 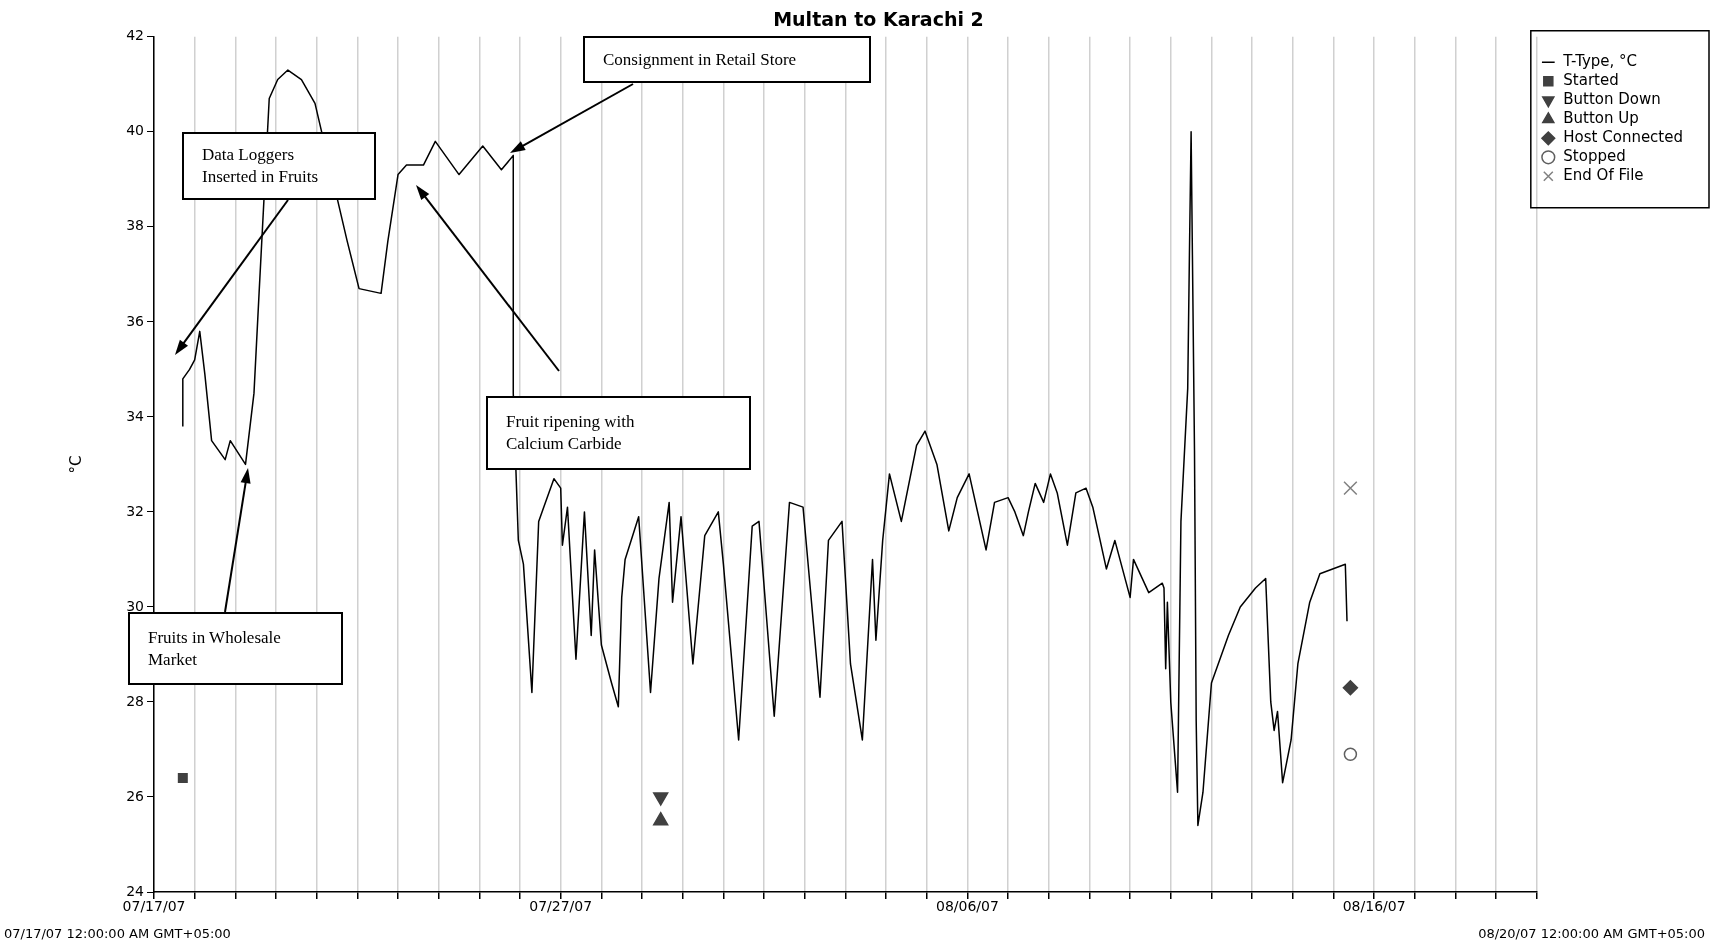 I want to click on annotation: Fruits in Wholesale Market, so click(x=215, y=648).